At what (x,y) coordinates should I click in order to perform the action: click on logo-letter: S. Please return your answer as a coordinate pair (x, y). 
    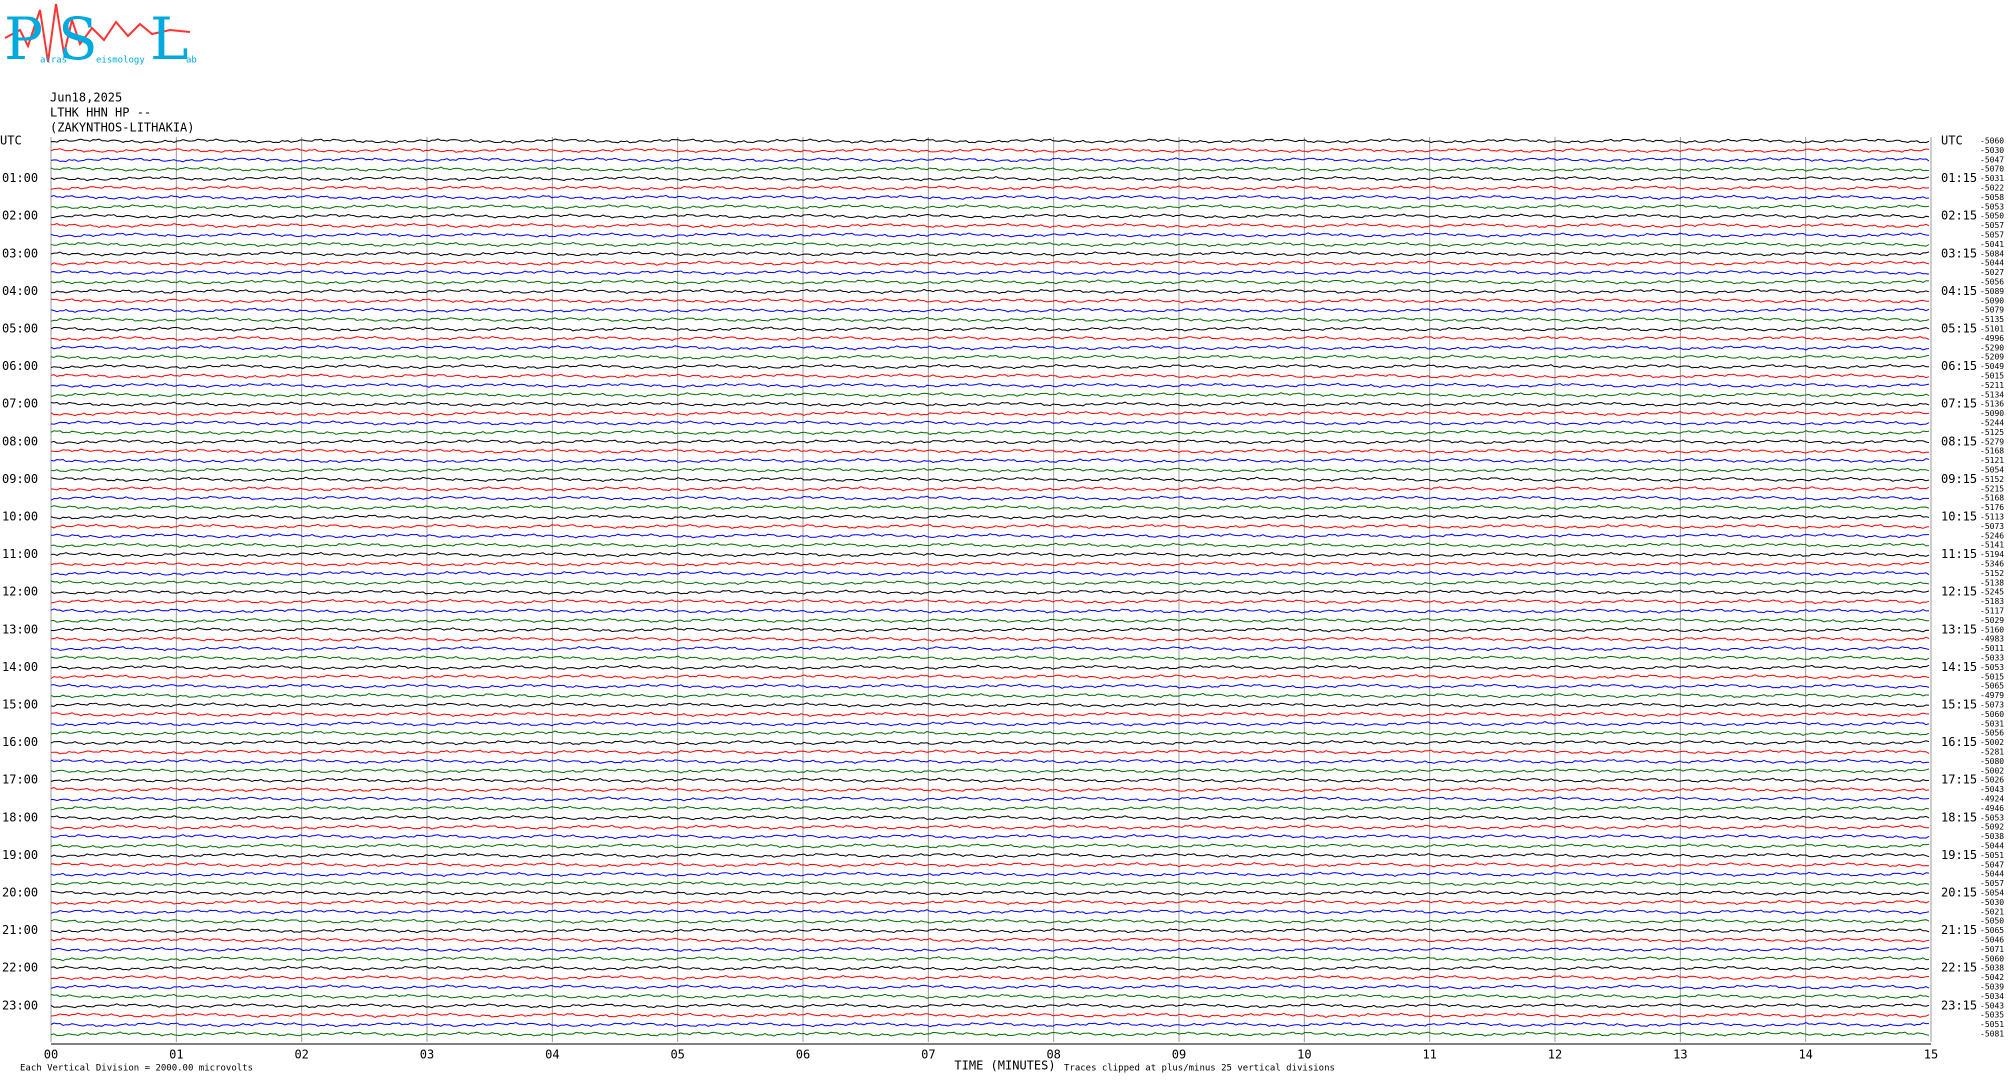
    Looking at the image, I should click on (78, 39).